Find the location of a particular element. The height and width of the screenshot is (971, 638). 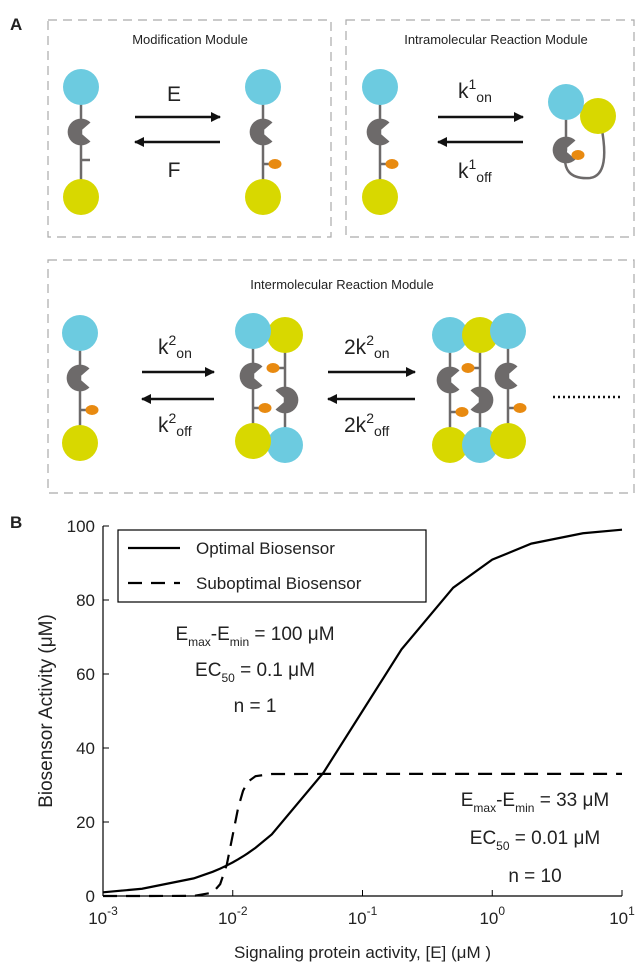

y-tick-label: 0 is located at coordinates (90, 896).